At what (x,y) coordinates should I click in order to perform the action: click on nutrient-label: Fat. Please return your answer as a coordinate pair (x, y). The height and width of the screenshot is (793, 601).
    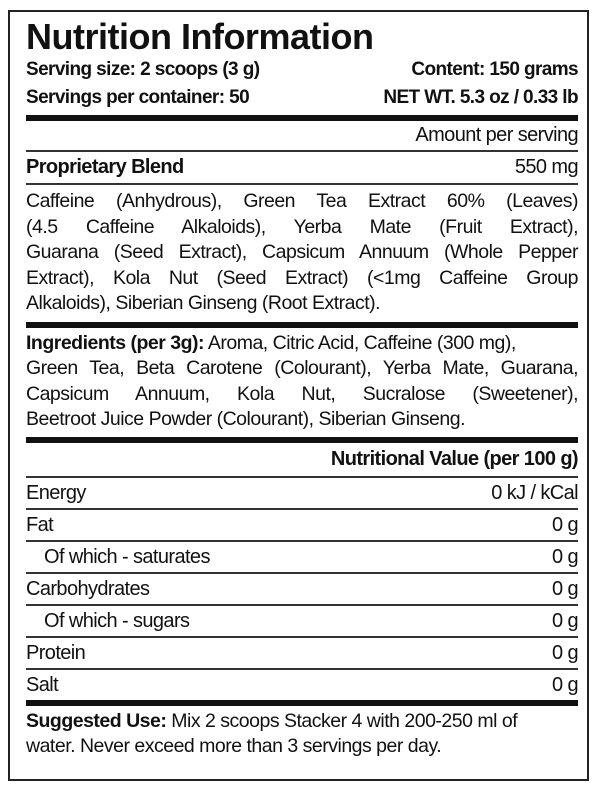
    Looking at the image, I should click on (40, 524).